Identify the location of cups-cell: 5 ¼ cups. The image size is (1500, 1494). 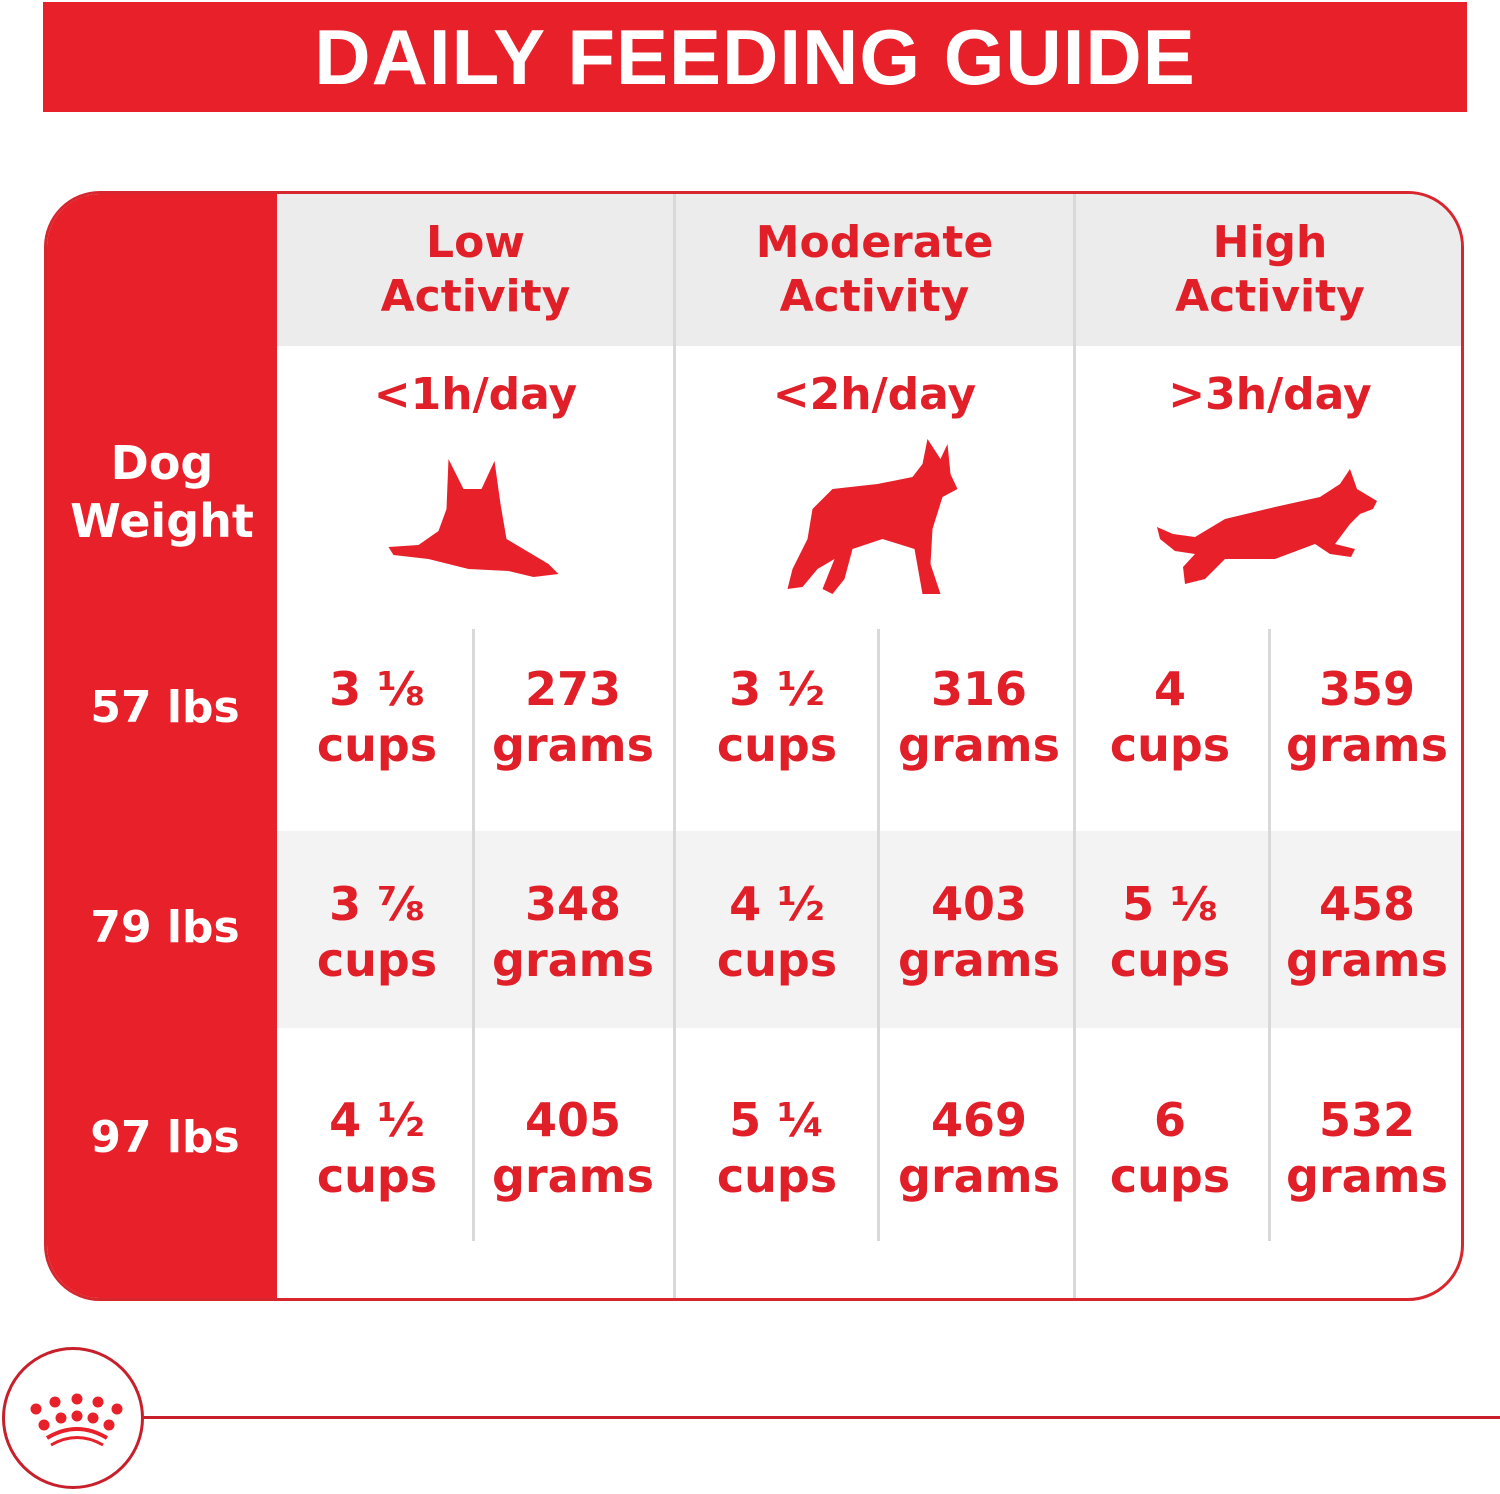
(777, 1148).